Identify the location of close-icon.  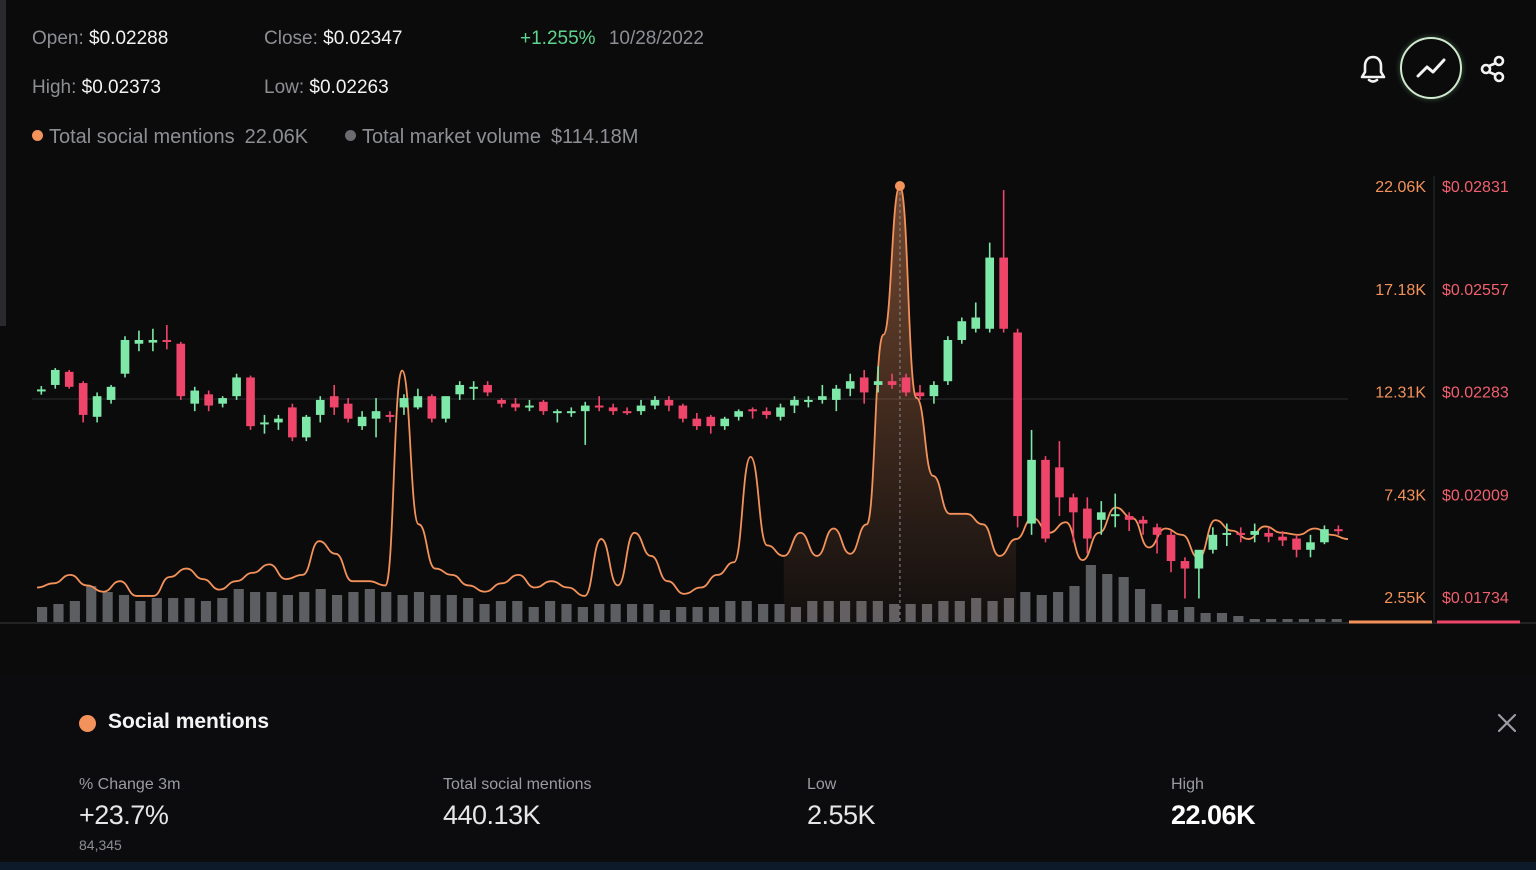
(1507, 723).